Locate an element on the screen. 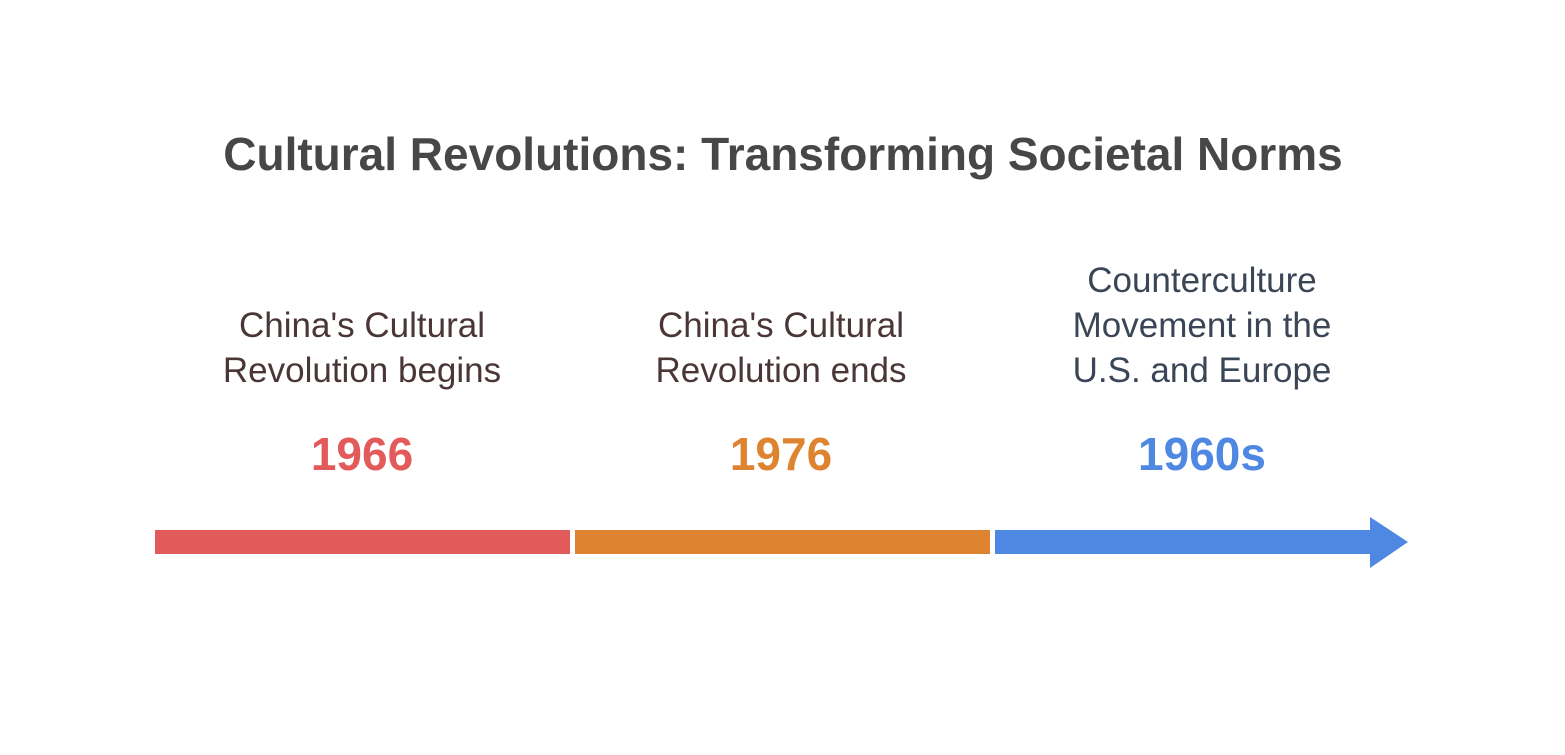 The height and width of the screenshot is (755, 1565). event-label: Revolution begins is located at coordinates (362, 370).